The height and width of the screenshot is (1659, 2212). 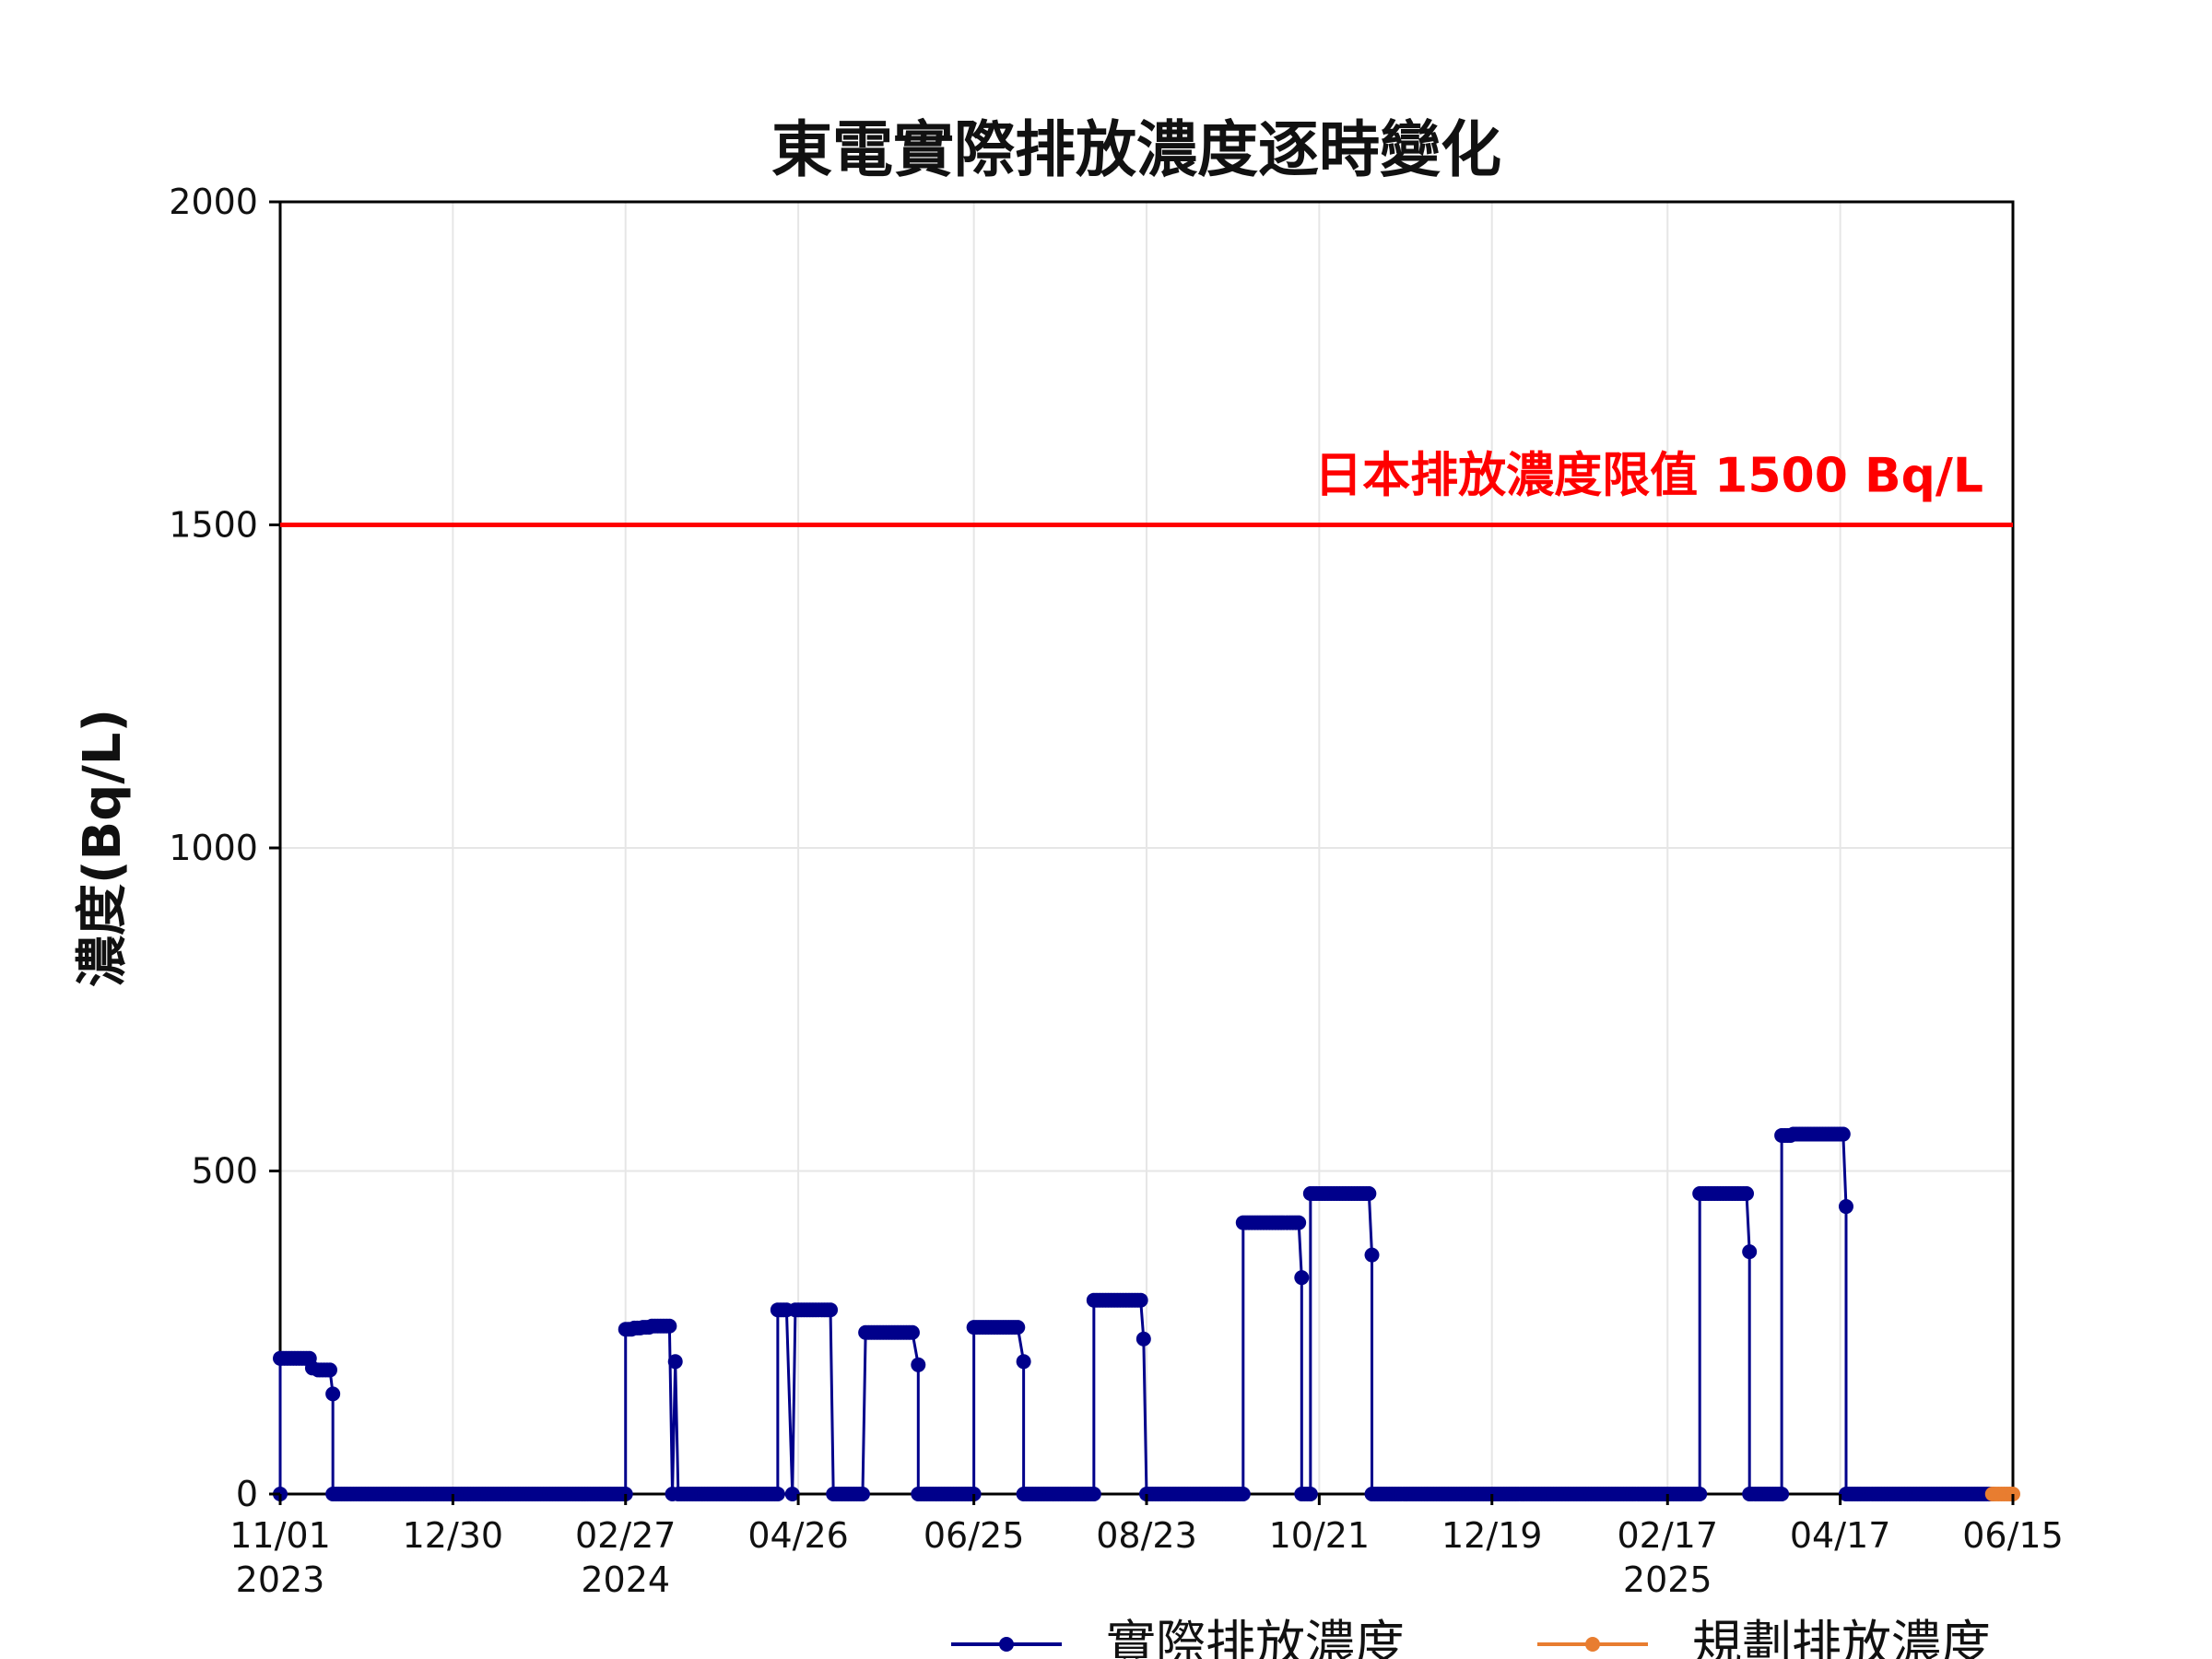 What do you see at coordinates (247, 1494) in the screenshot?
I see `y-tick-label-0: 0` at bounding box center [247, 1494].